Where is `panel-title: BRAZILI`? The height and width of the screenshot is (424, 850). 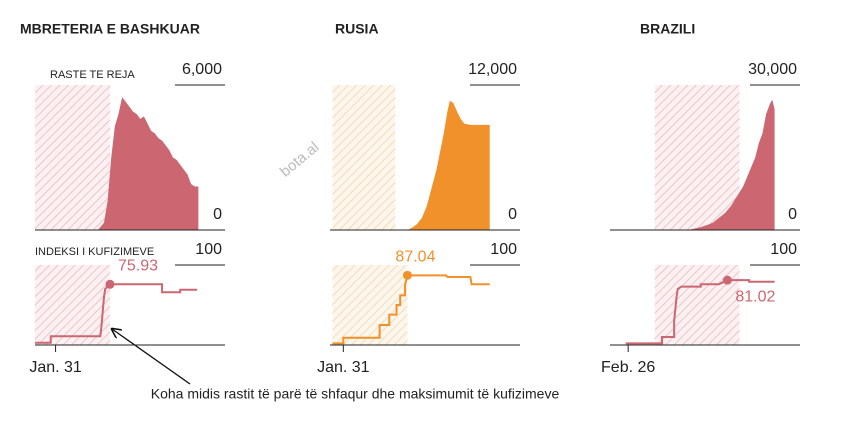 panel-title: BRAZILI is located at coordinates (667, 29).